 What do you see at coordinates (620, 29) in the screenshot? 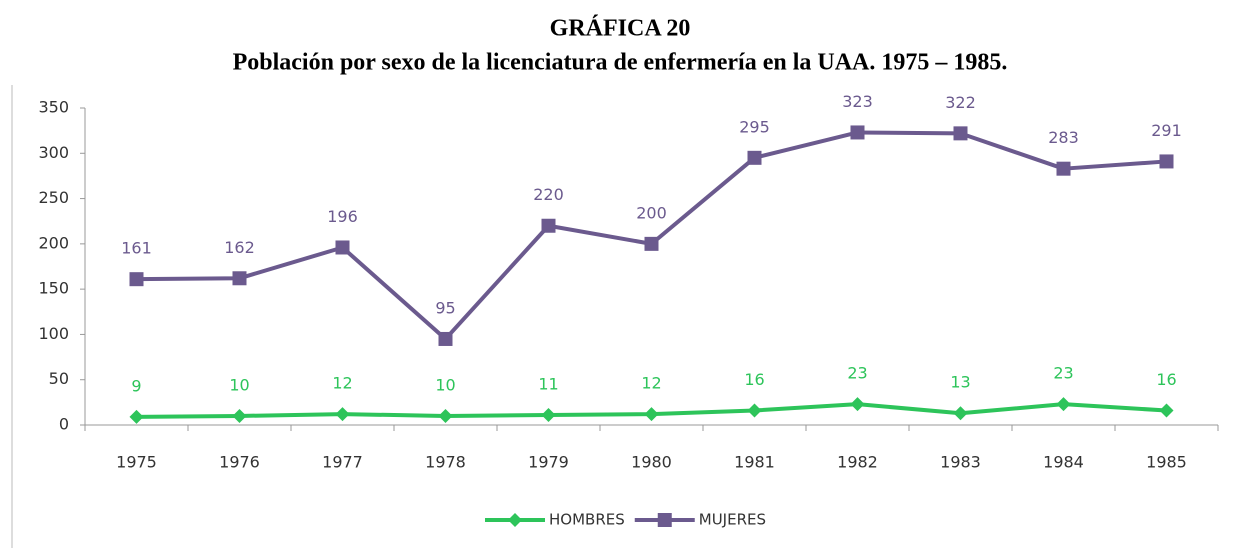
I see `chart-title: GRÁFICA 20` at bounding box center [620, 29].